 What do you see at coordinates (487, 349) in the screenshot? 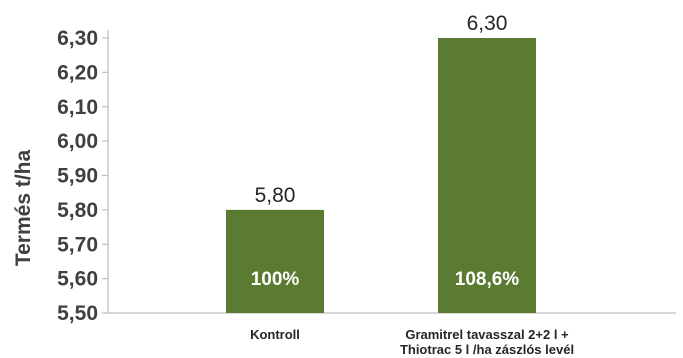
I see `category-label-2: Thiotrac 5 l /ha zászlós levél` at bounding box center [487, 349].